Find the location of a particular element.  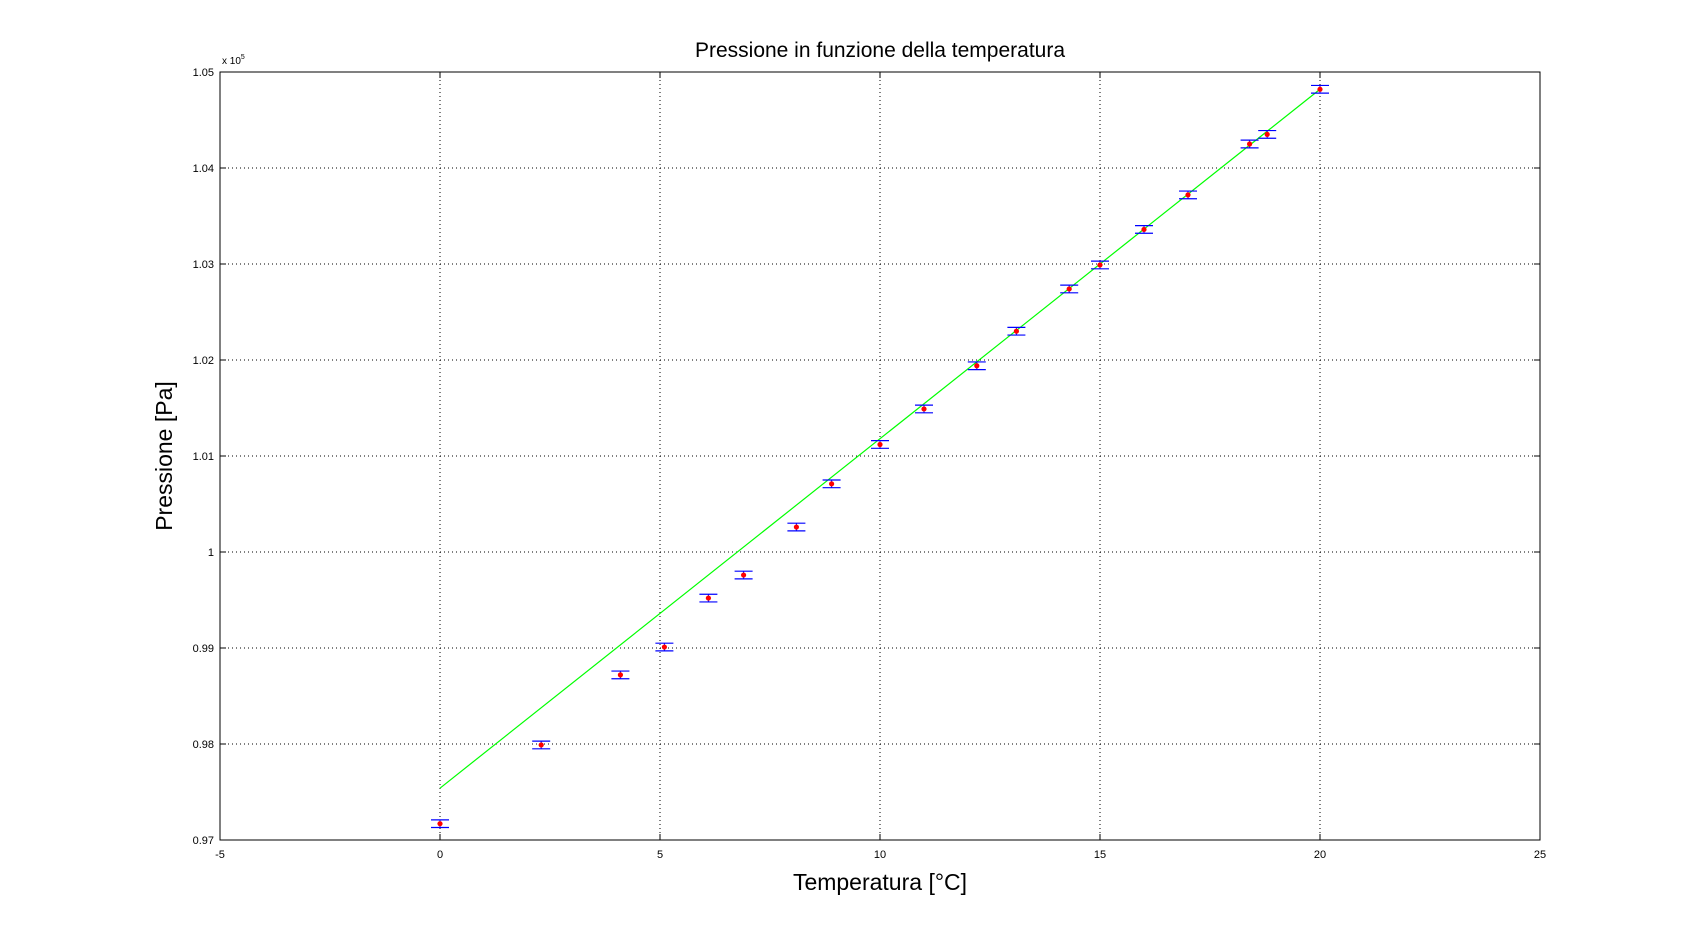

y-tick-label: 1.01 is located at coordinates (203, 457).